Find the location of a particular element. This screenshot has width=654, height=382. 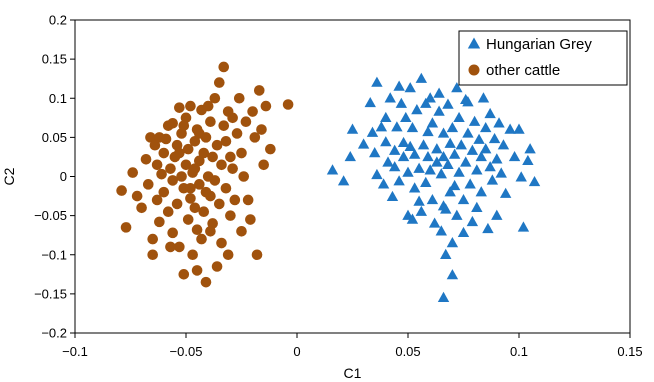

y-tick-label: −0.1 is located at coordinates (54, 254).